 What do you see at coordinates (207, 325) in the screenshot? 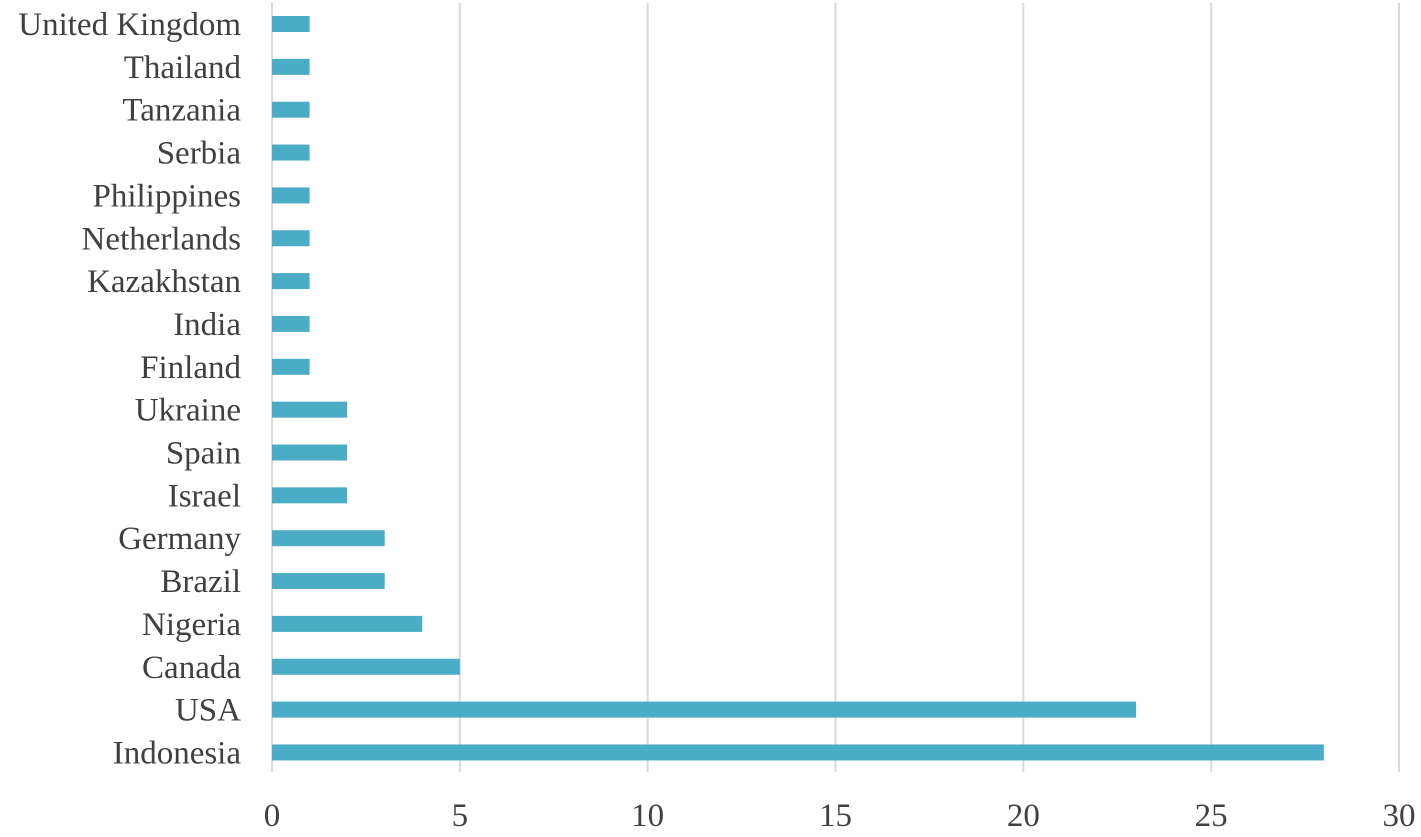
I see `category-label: India` at bounding box center [207, 325].